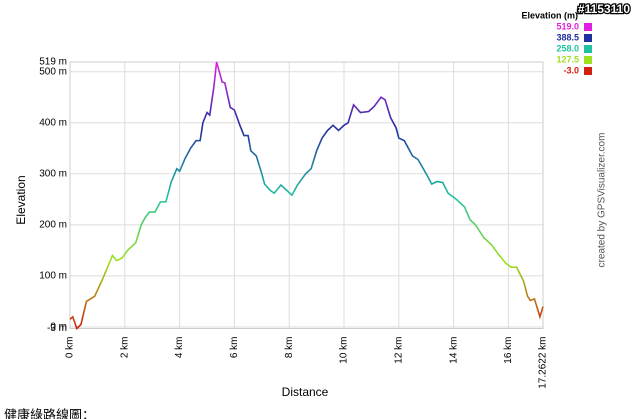 The image size is (640, 419). What do you see at coordinates (53, 225) in the screenshot?
I see `y-tick-label: 200 m` at bounding box center [53, 225].